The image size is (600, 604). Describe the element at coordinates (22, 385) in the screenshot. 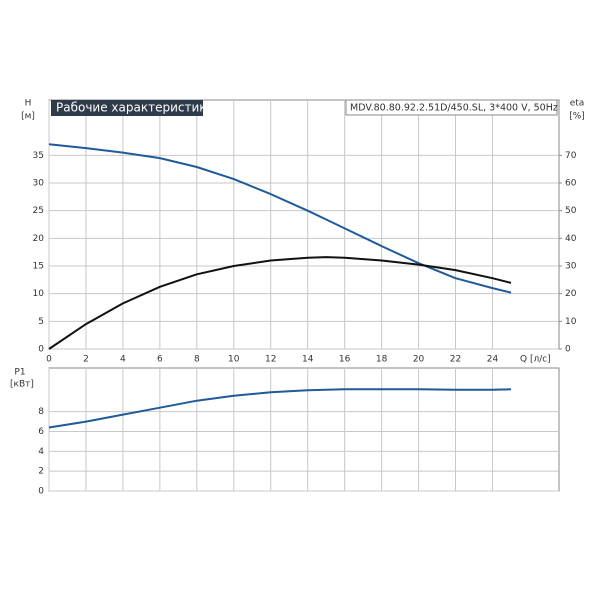

I see `y-unit: [кВт]` at that location.